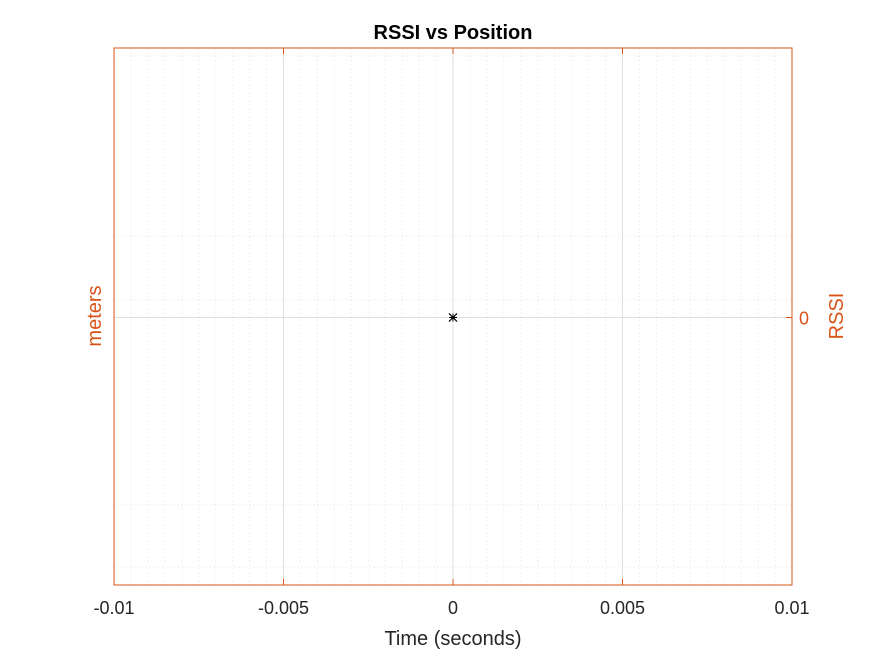 The width and height of the screenshot is (875, 656). Describe the element at coordinates (837, 316) in the screenshot. I see `y-axis-label-right: RSSI` at that location.